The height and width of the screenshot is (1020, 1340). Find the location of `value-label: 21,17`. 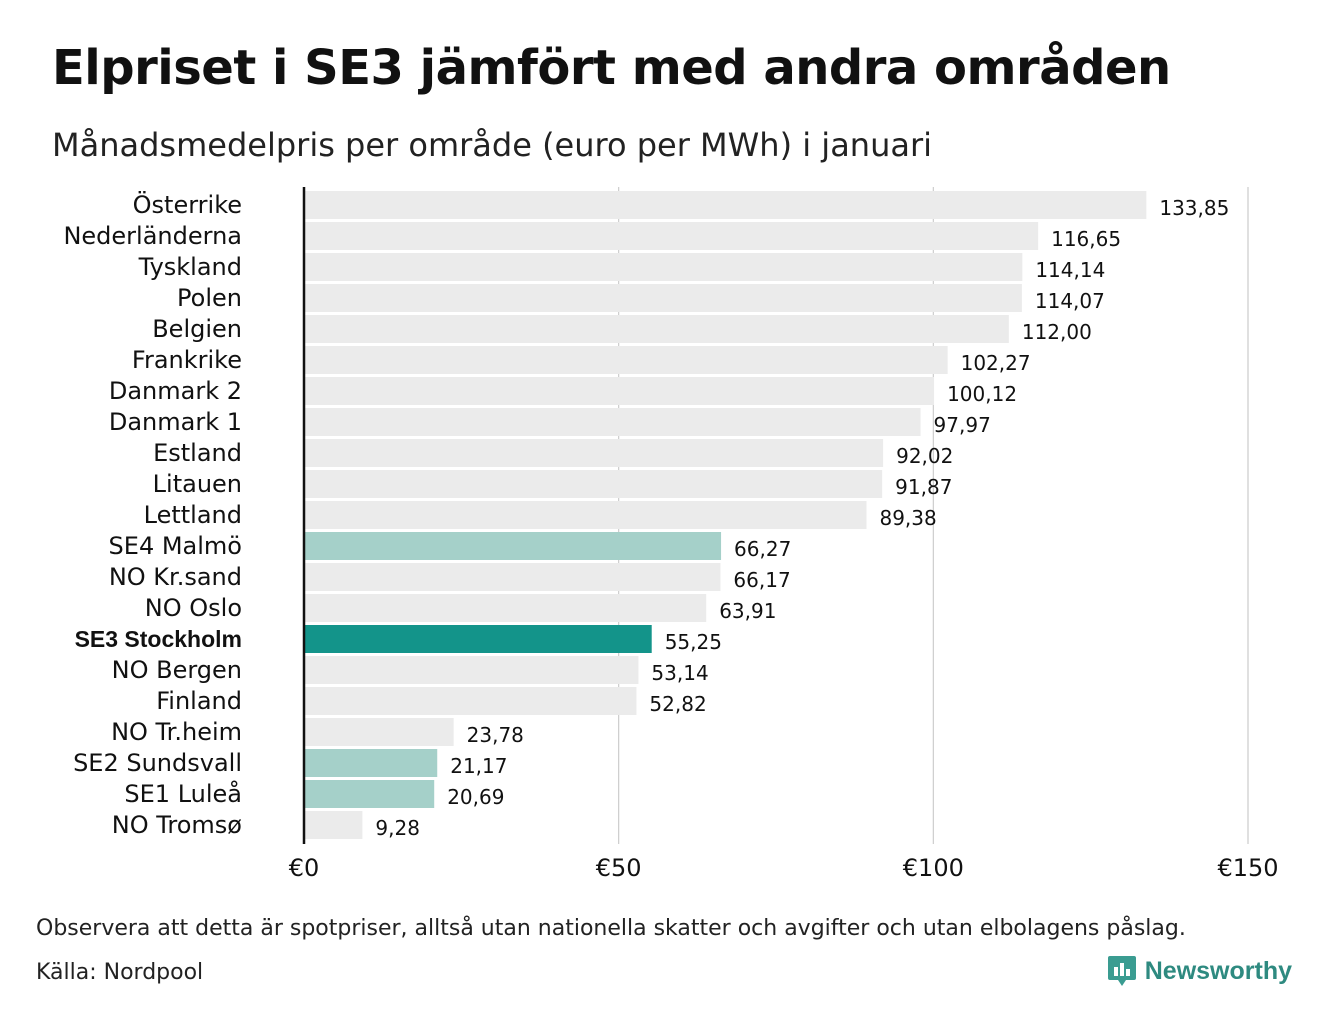

value-label: 21,17 is located at coordinates (478, 766).